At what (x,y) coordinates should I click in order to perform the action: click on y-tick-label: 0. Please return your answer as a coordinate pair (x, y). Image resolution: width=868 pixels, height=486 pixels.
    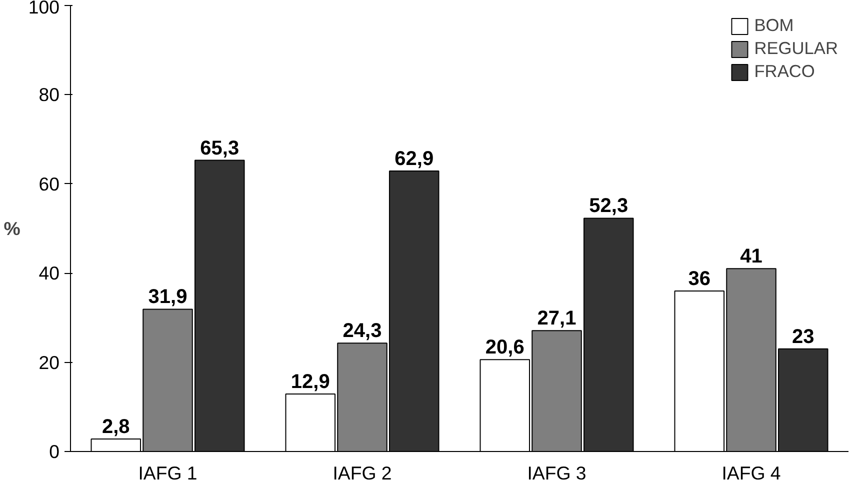
    Looking at the image, I should click on (54, 451).